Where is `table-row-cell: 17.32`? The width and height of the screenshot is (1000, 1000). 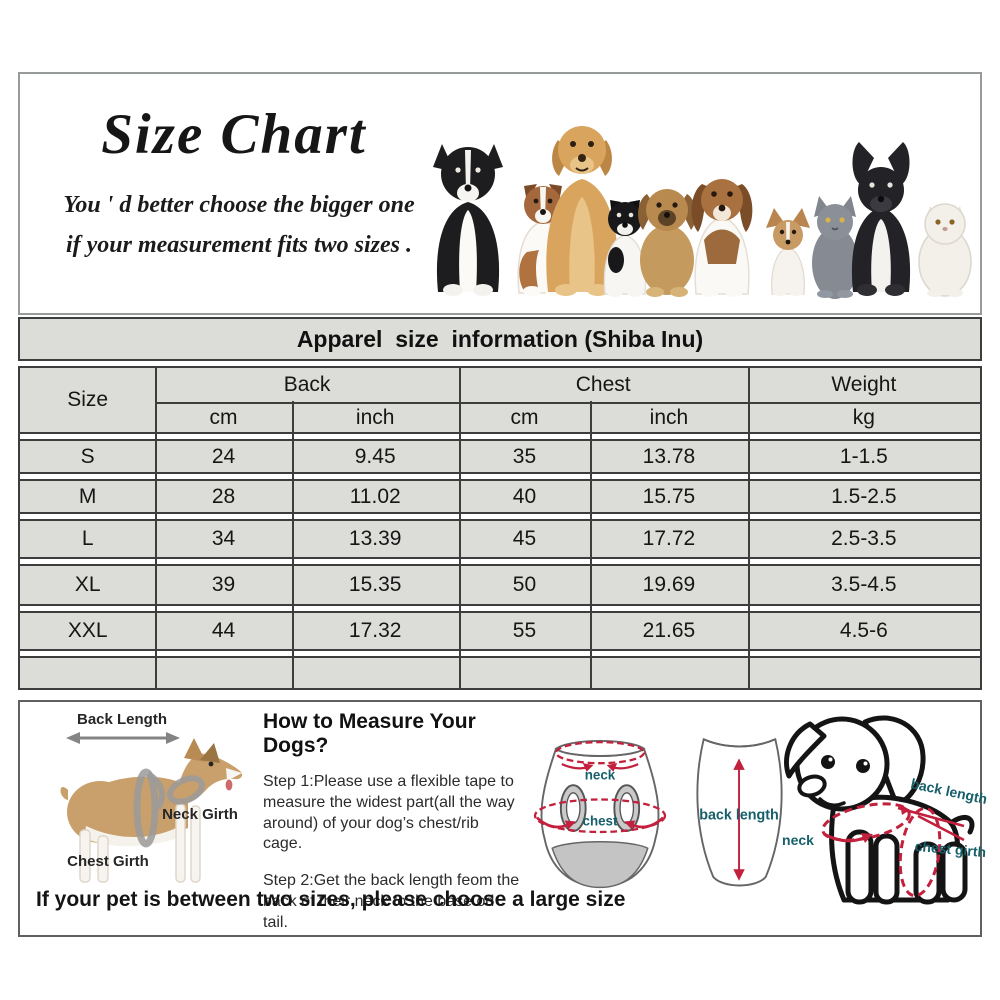 table-row-cell: 17.32 is located at coordinates (375, 631).